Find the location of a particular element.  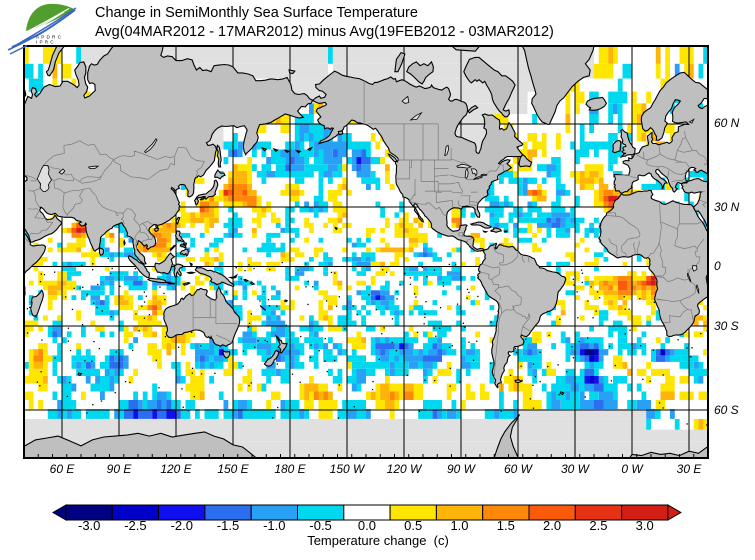

svg-text: 60 S is located at coordinates (726, 410).